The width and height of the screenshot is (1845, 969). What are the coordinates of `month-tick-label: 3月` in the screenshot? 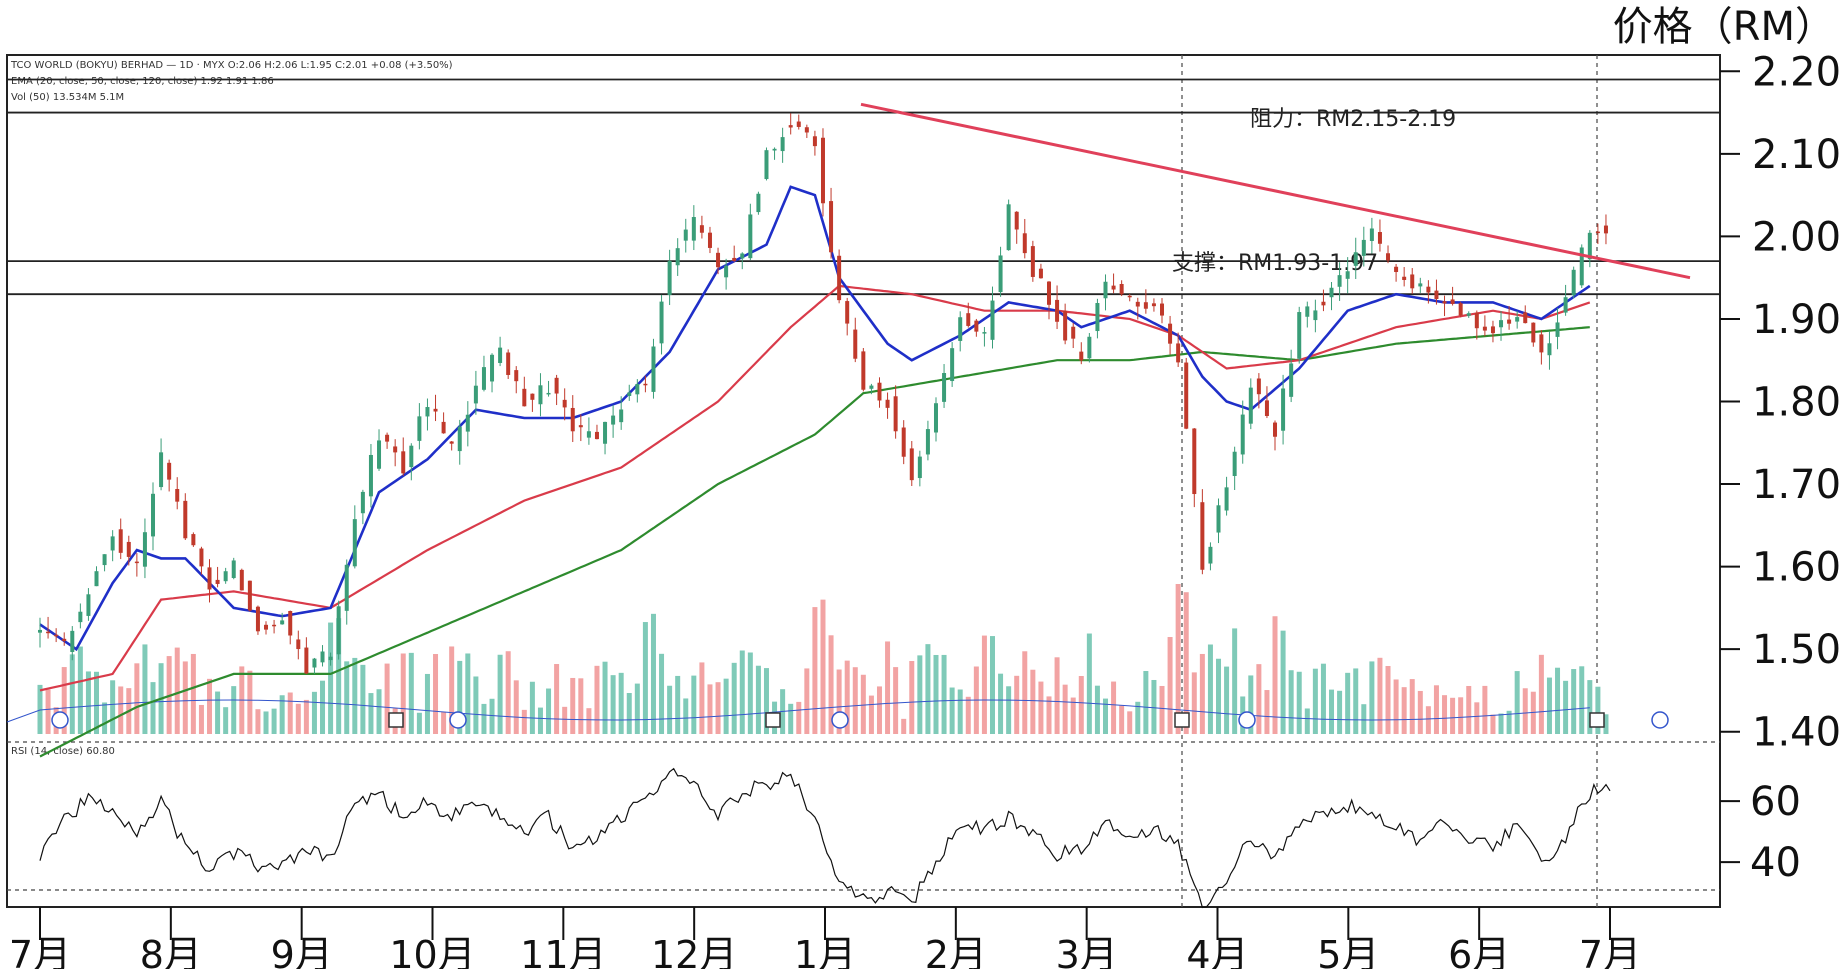 It's located at (1087, 951).